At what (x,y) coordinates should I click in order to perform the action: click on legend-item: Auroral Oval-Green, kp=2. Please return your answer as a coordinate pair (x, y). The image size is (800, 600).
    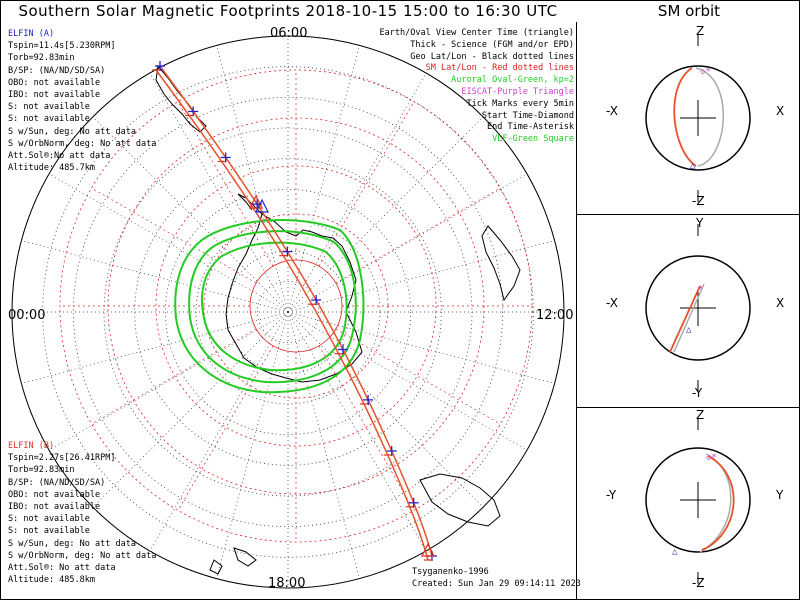
    Looking at the image, I should click on (512, 80).